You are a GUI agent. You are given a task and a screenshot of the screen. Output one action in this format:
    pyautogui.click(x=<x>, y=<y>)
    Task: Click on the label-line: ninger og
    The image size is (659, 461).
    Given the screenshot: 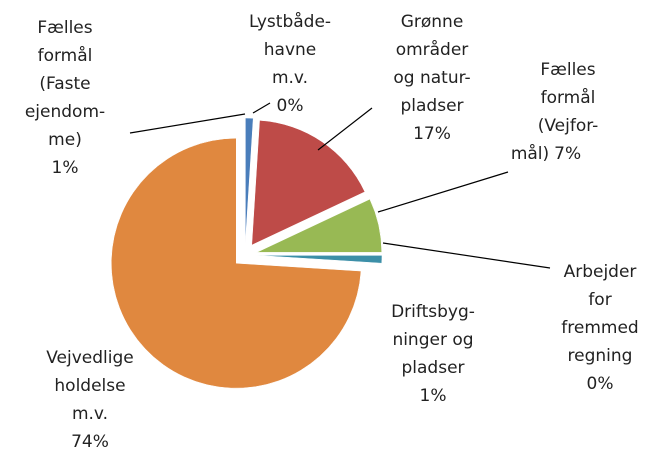 What is the action you would take?
    pyautogui.click(x=432, y=340)
    